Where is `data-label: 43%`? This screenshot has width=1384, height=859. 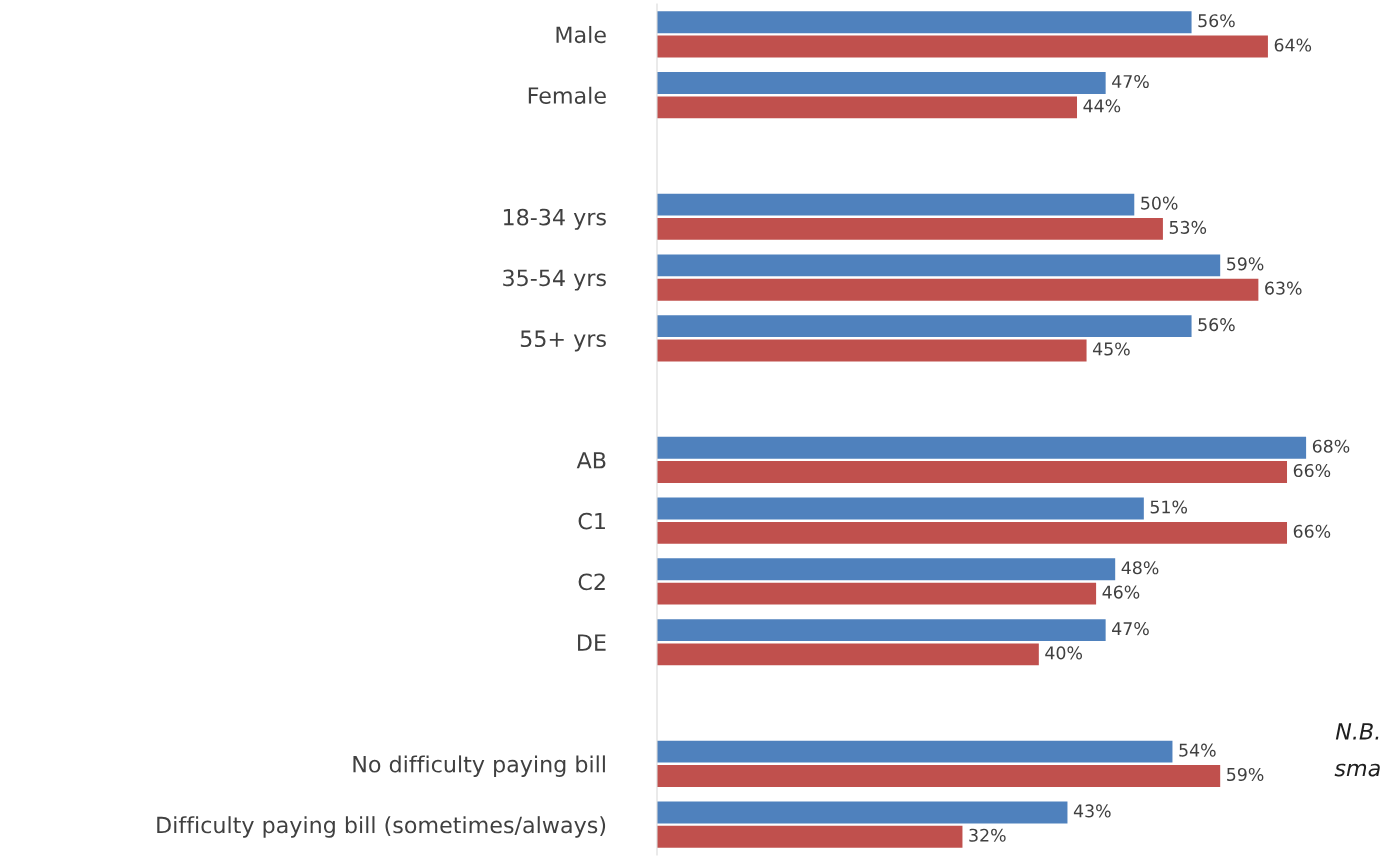
data-label: 43% is located at coordinates (1092, 811).